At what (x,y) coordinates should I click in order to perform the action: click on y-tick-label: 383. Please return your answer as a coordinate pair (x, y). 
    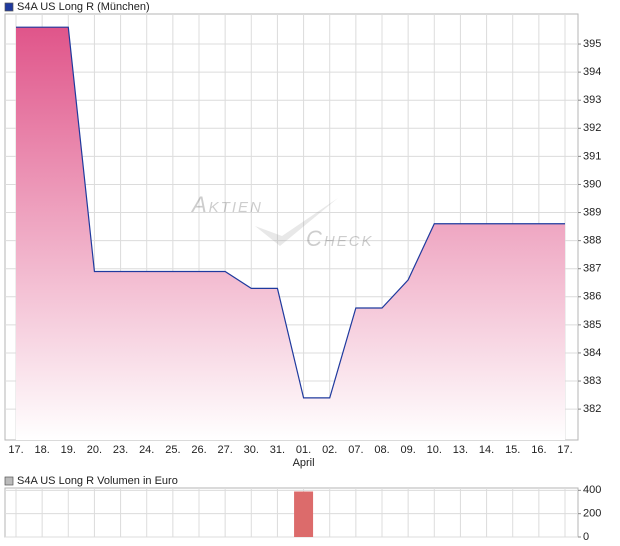
    Looking at the image, I should click on (592, 381).